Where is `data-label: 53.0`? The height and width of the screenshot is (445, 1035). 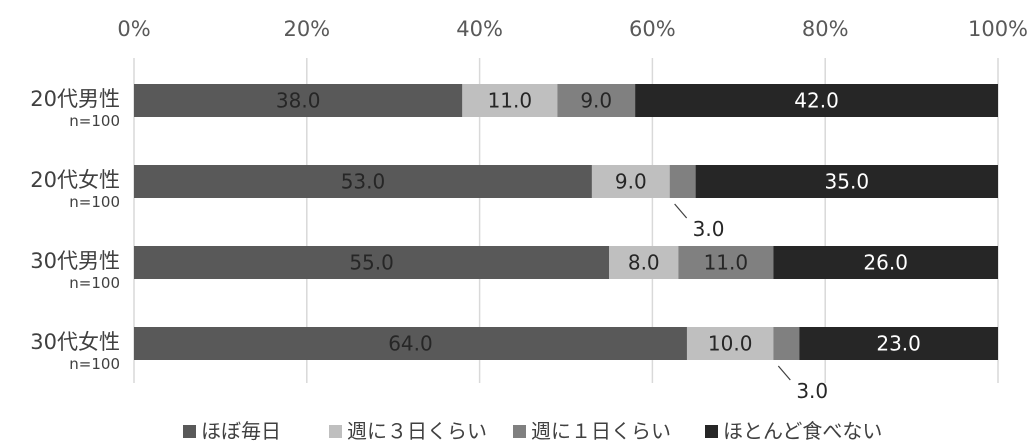 data-label: 53.0 is located at coordinates (363, 182).